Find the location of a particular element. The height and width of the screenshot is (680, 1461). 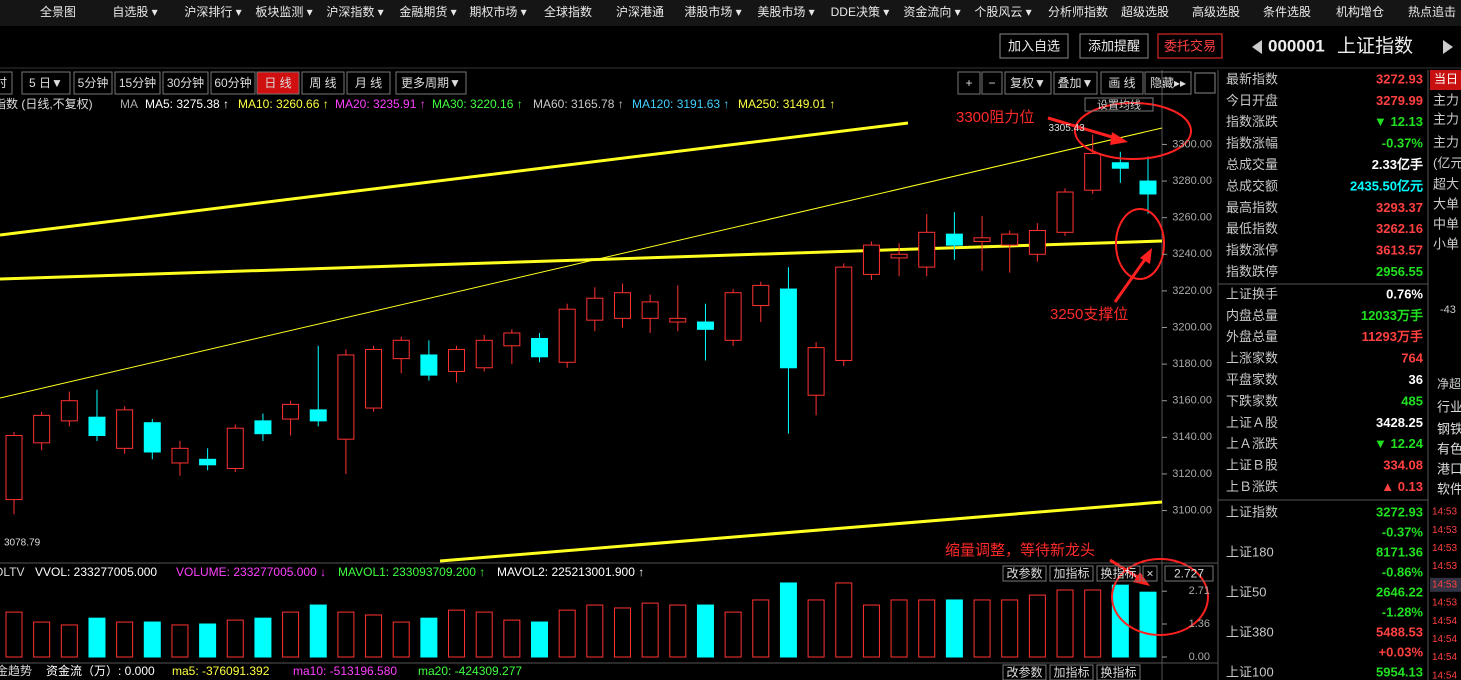

tool-button: 隐藏▸▸ is located at coordinates (1168, 83).